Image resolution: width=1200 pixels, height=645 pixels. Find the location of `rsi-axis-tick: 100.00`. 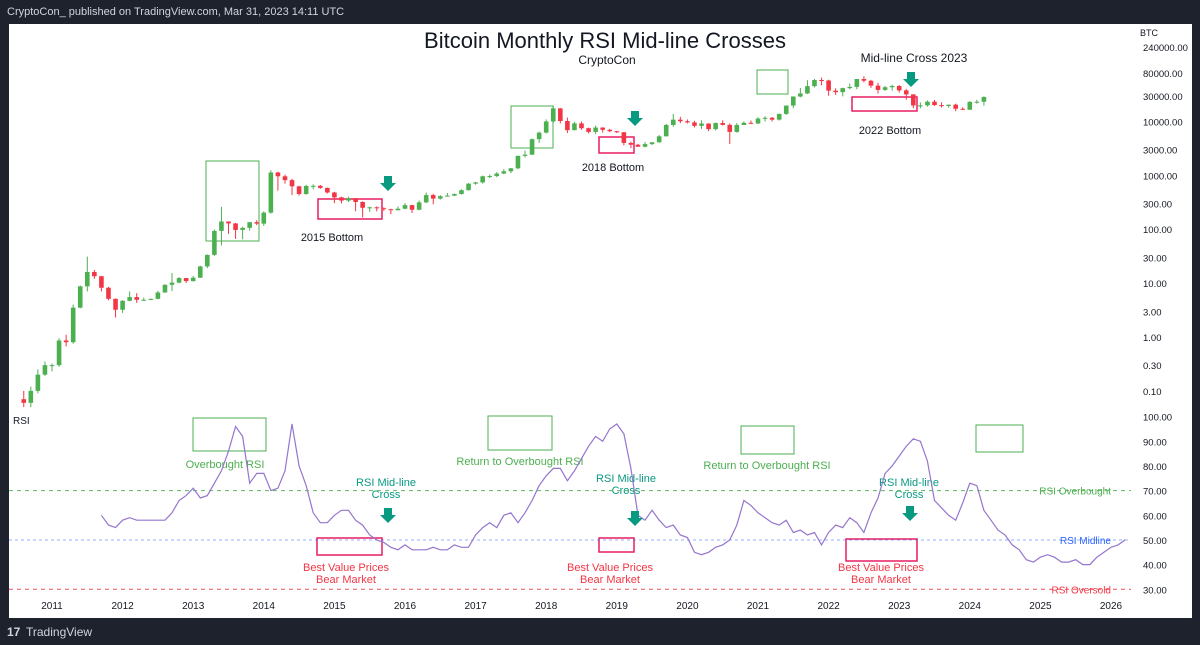

rsi-axis-tick: 100.00 is located at coordinates (1157, 418).